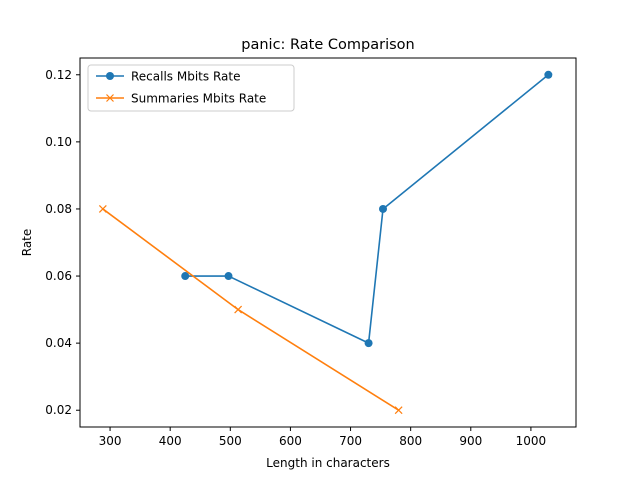 The width and height of the screenshot is (640, 480). Describe the element at coordinates (410, 441) in the screenshot. I see `x-tick-label: 800` at that location.